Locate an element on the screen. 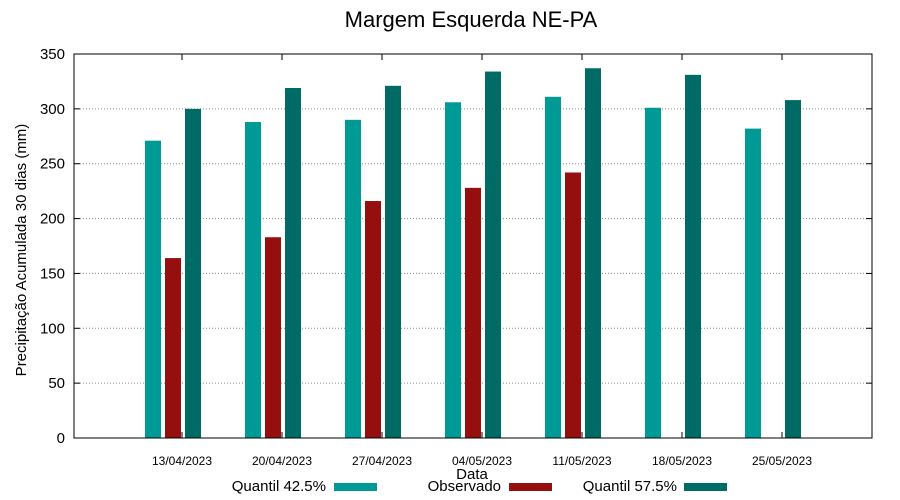 This screenshot has height=500, width=900. bar-quantil-57-5--2 is located at coordinates (393, 262).